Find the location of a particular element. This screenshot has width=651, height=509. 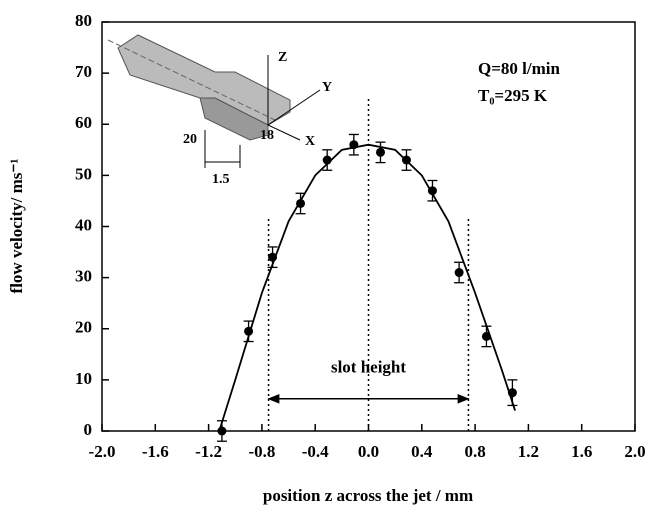

x-tick-label: 1.2 is located at coordinates (528, 451).